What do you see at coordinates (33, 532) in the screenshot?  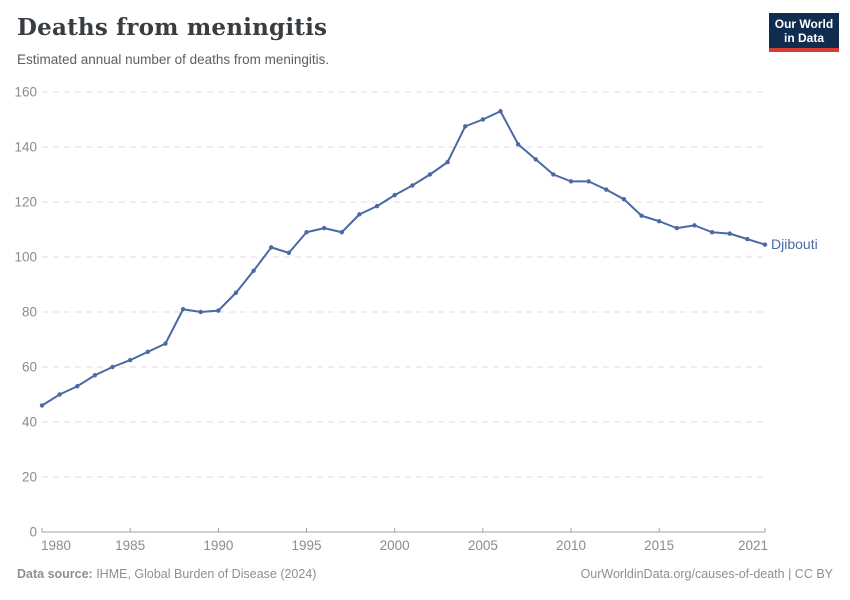 I see `y-tick-label: 0` at bounding box center [33, 532].